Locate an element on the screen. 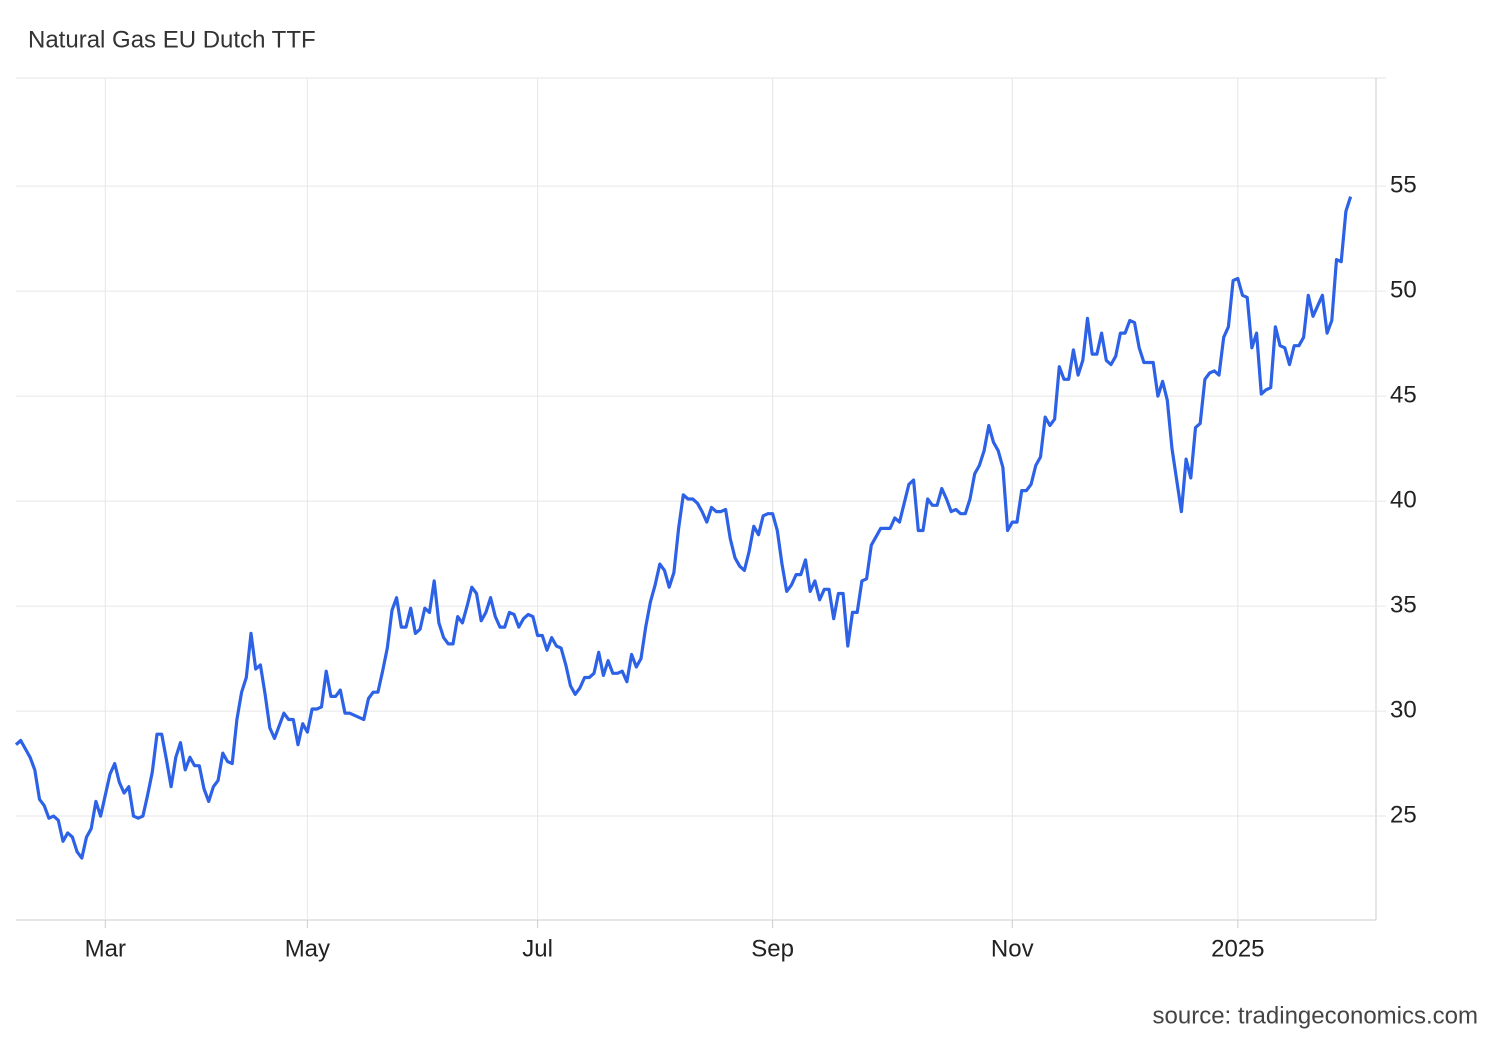 This screenshot has height=1040, width=1500. y-tick-label: 50 is located at coordinates (1403, 289).